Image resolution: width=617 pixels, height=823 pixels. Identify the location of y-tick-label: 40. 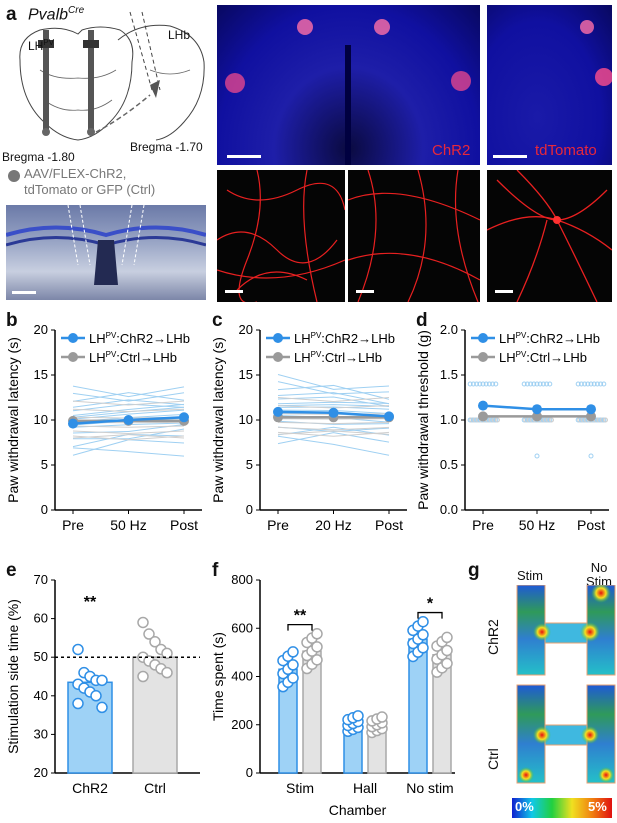
(41, 695).